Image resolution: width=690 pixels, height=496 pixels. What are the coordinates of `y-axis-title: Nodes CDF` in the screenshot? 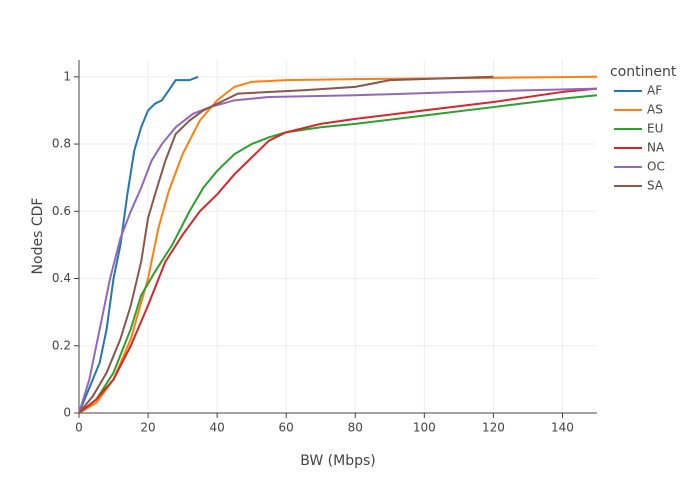 It's located at (38, 236).